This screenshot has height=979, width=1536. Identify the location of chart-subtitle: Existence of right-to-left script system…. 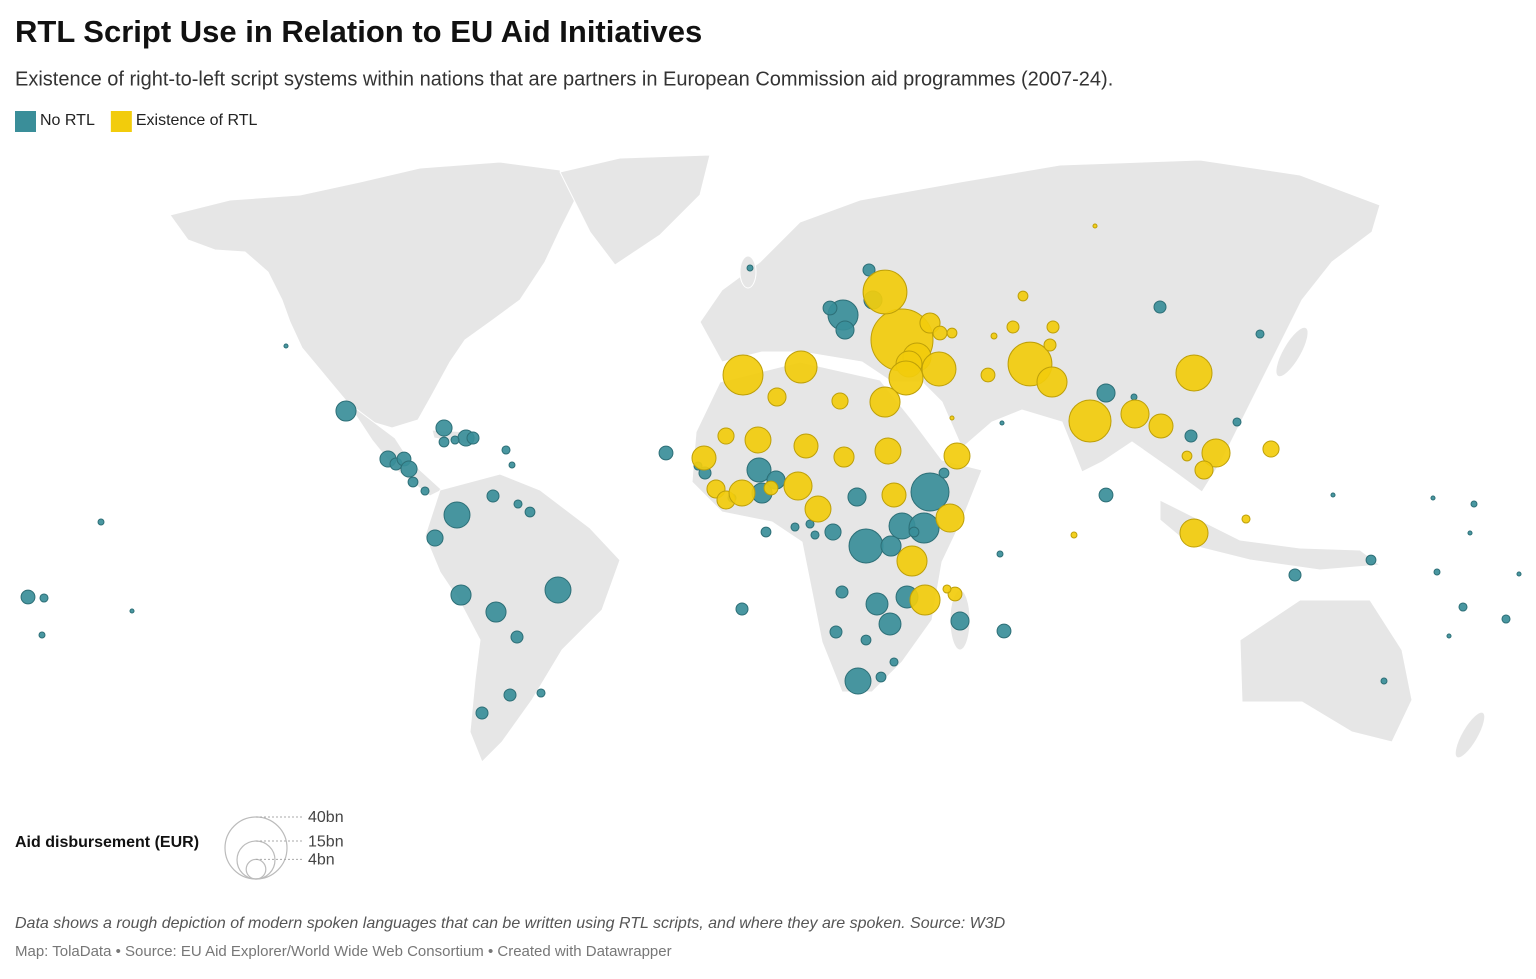
(564, 79).